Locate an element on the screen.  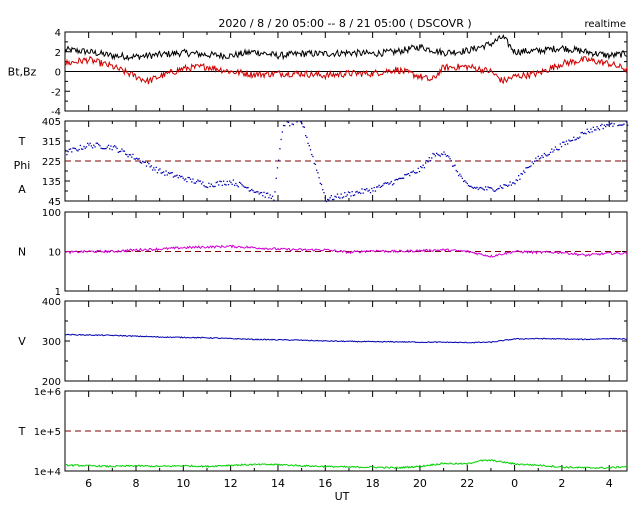
x-axis-label: UT is located at coordinates (342, 496).